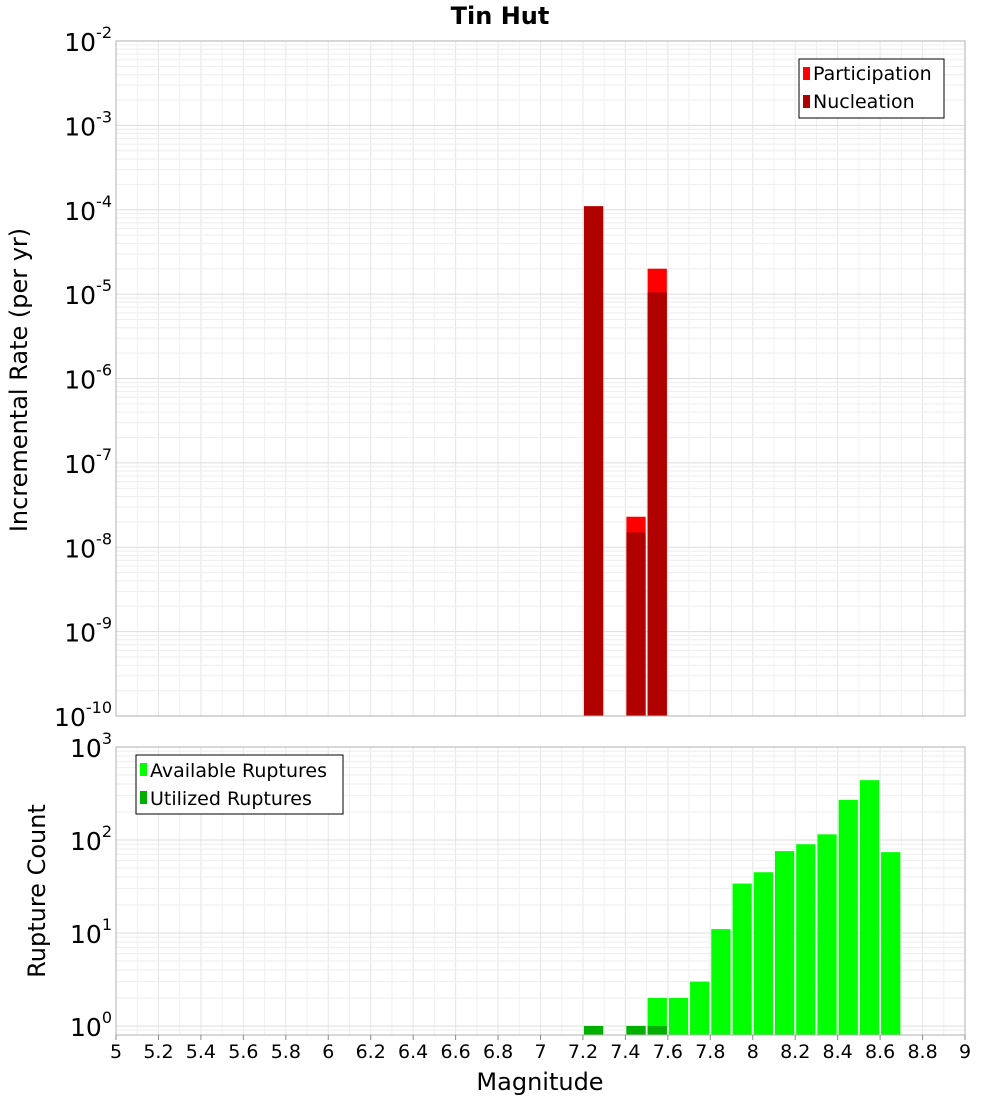 The width and height of the screenshot is (1000, 1100). What do you see at coordinates (286, 1052) in the screenshot?
I see `x-tick-label: 5.8` at bounding box center [286, 1052].